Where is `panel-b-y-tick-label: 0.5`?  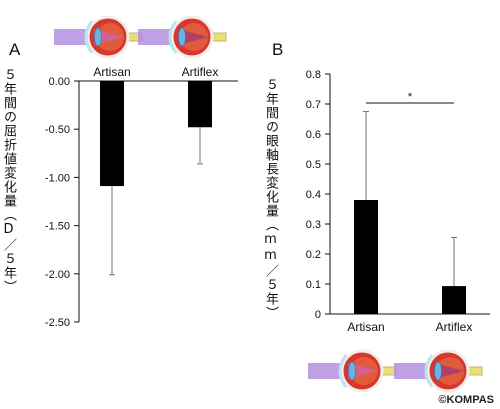 panel-b-y-tick-label: 0.5 is located at coordinates (313, 165).